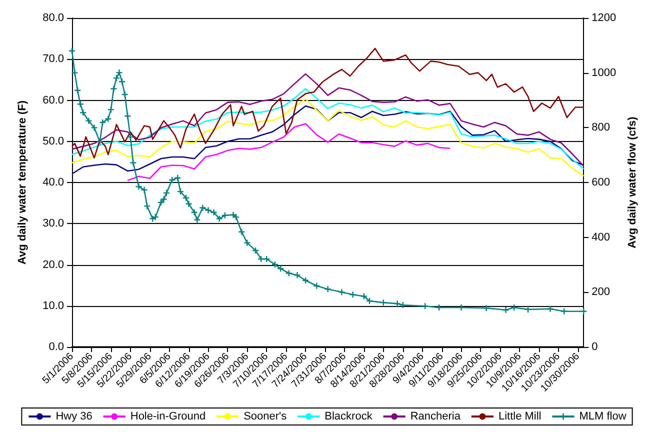 The height and width of the screenshot is (435, 654). I want to click on y-tick-label: 40.0, so click(53, 182).